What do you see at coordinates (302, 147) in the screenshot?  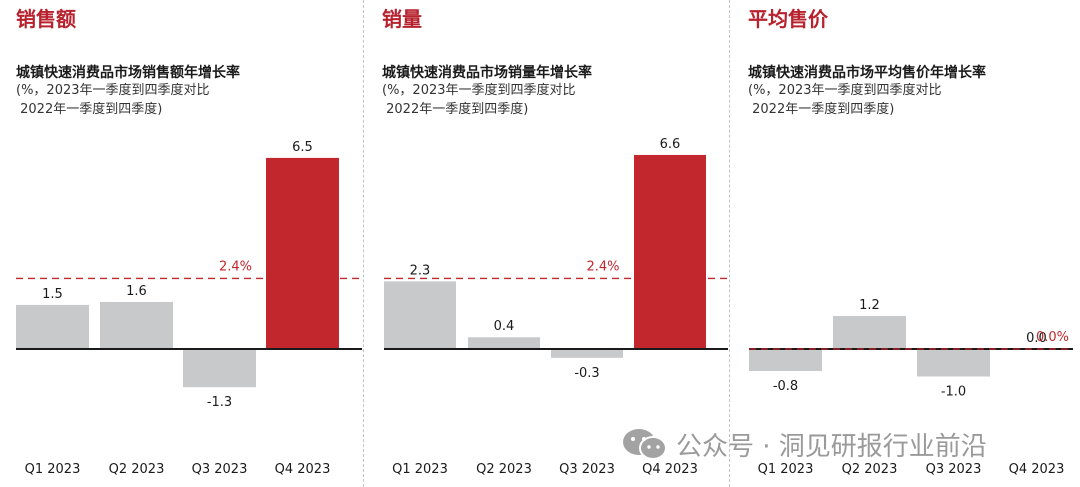 I see `data-label: 6.5` at bounding box center [302, 147].